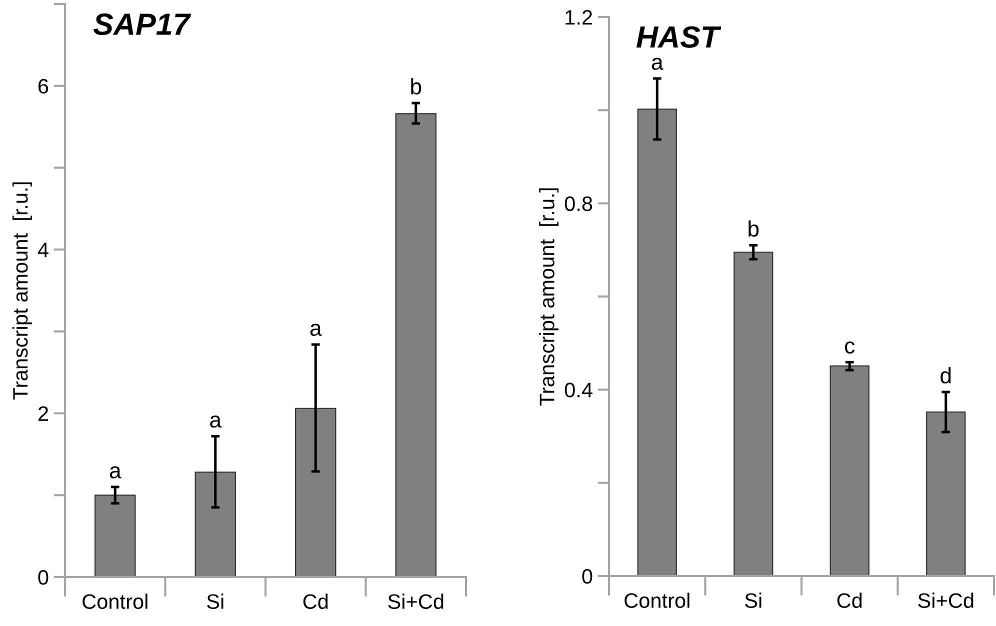  Describe the element at coordinates (43, 86) in the screenshot. I see `y-tick-label: 6` at that location.